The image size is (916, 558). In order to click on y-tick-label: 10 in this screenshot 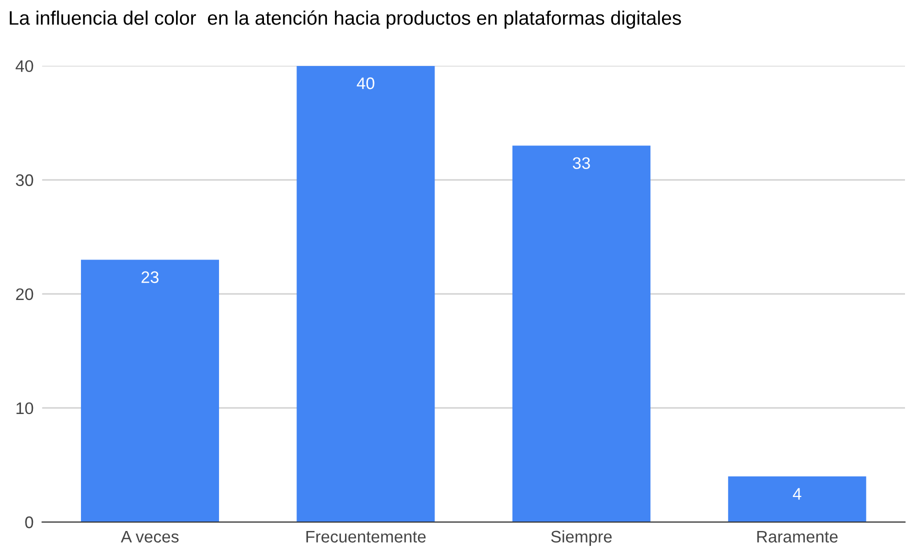, I will do `click(25, 408)`.